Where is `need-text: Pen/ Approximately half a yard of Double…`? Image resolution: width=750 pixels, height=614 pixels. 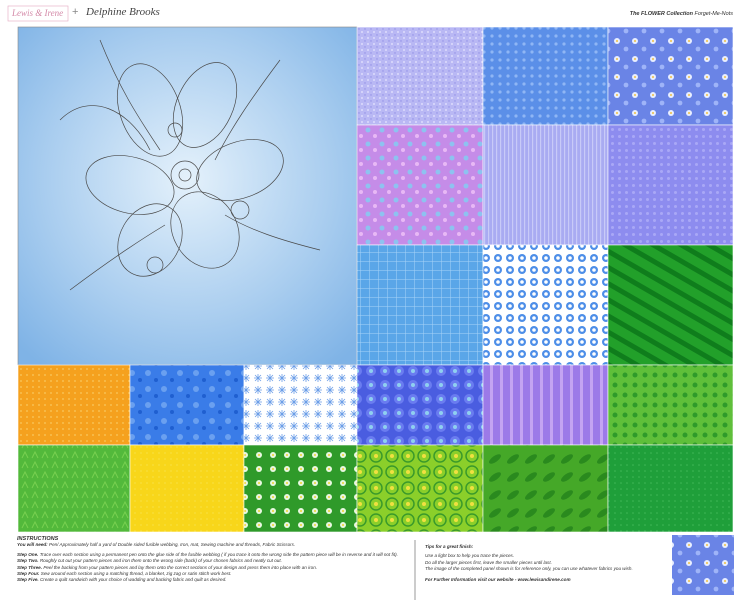
need-text: Pen/ Approximately half a yard of Double… is located at coordinates (172, 545).